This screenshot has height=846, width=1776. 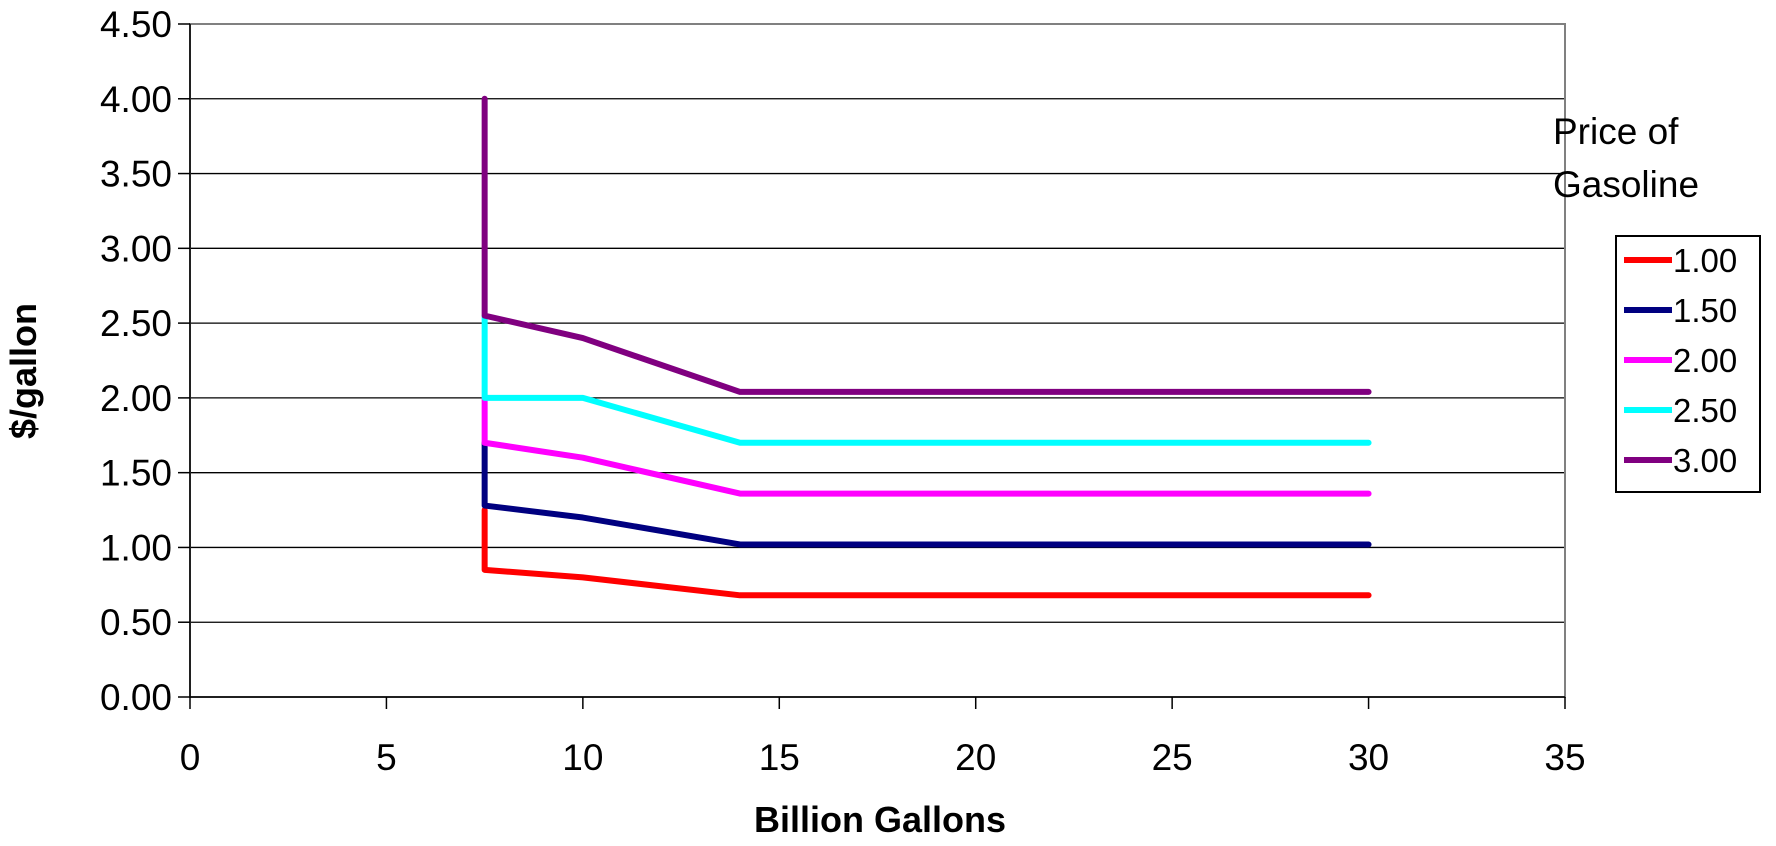 I want to click on x-tick-labels: 0 5 10 15 20 25 30 35, so click(x=883, y=757).